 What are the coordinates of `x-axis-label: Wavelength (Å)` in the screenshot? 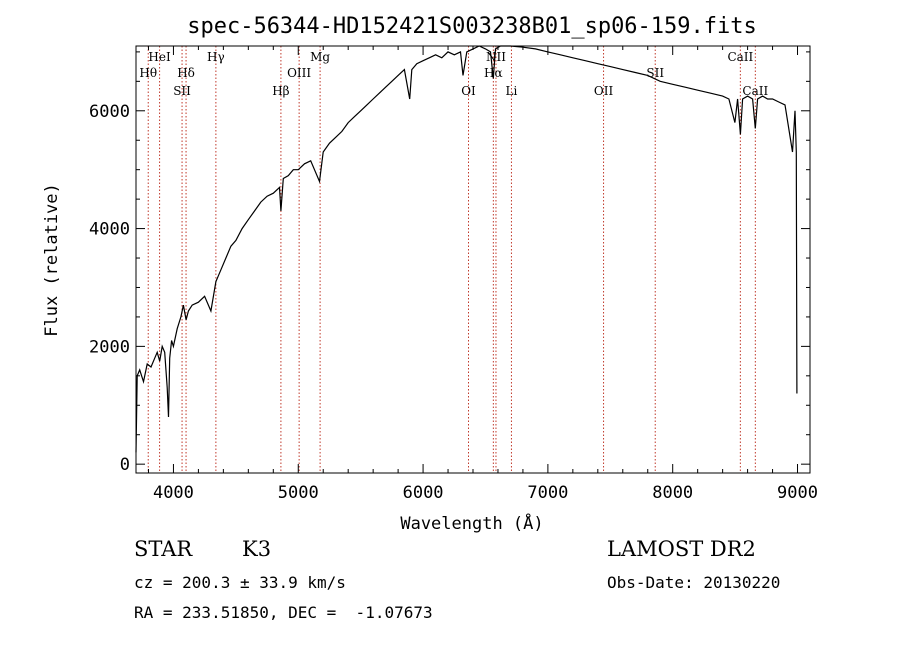 It's located at (471, 523).